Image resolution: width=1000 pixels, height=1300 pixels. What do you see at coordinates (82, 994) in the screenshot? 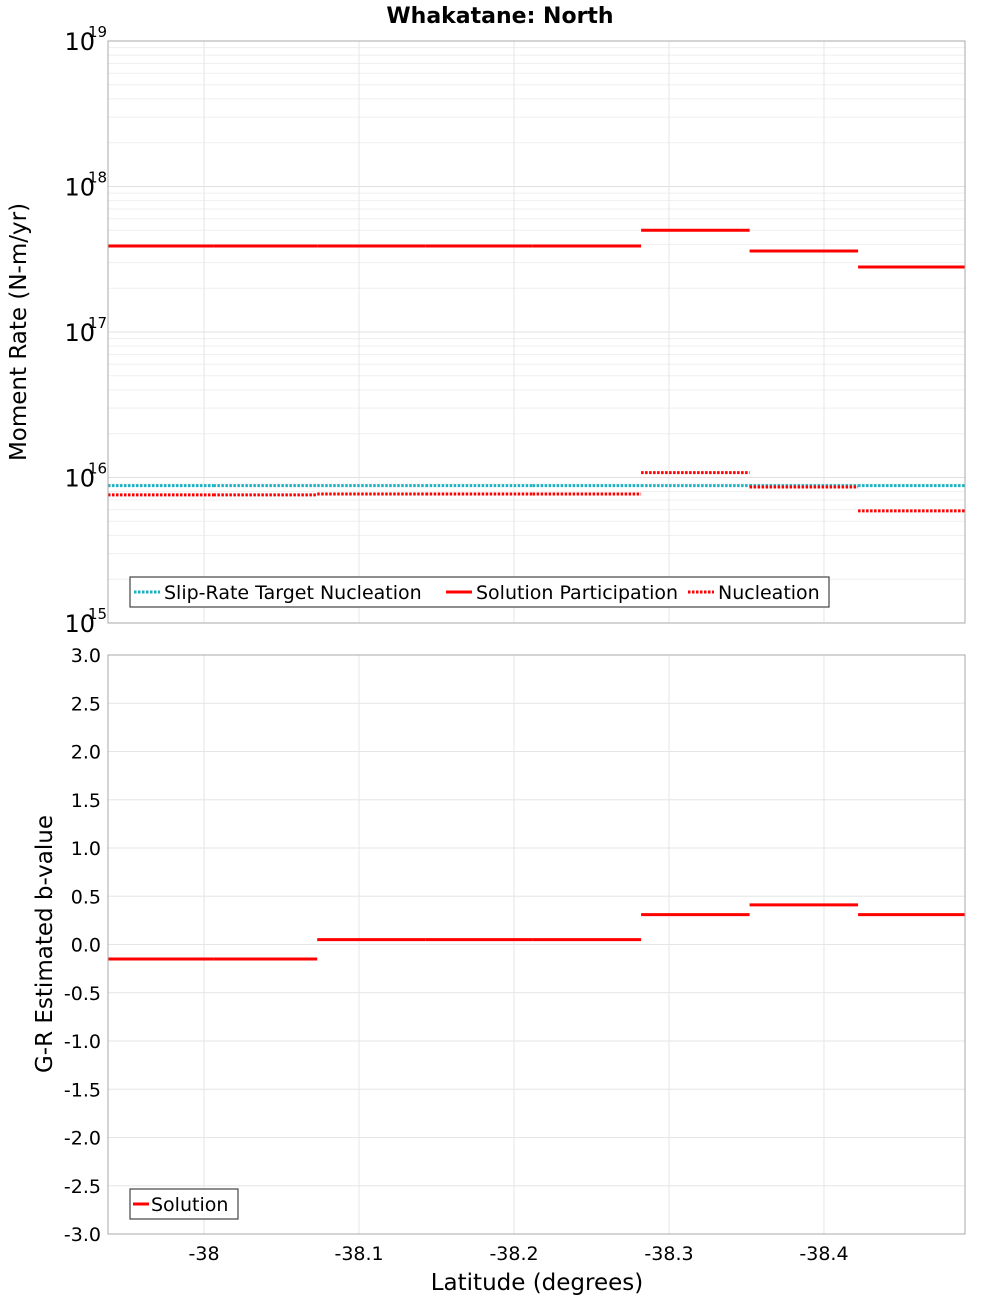
I see `y-tick-label-bottom: -0.5` at bounding box center [82, 994].